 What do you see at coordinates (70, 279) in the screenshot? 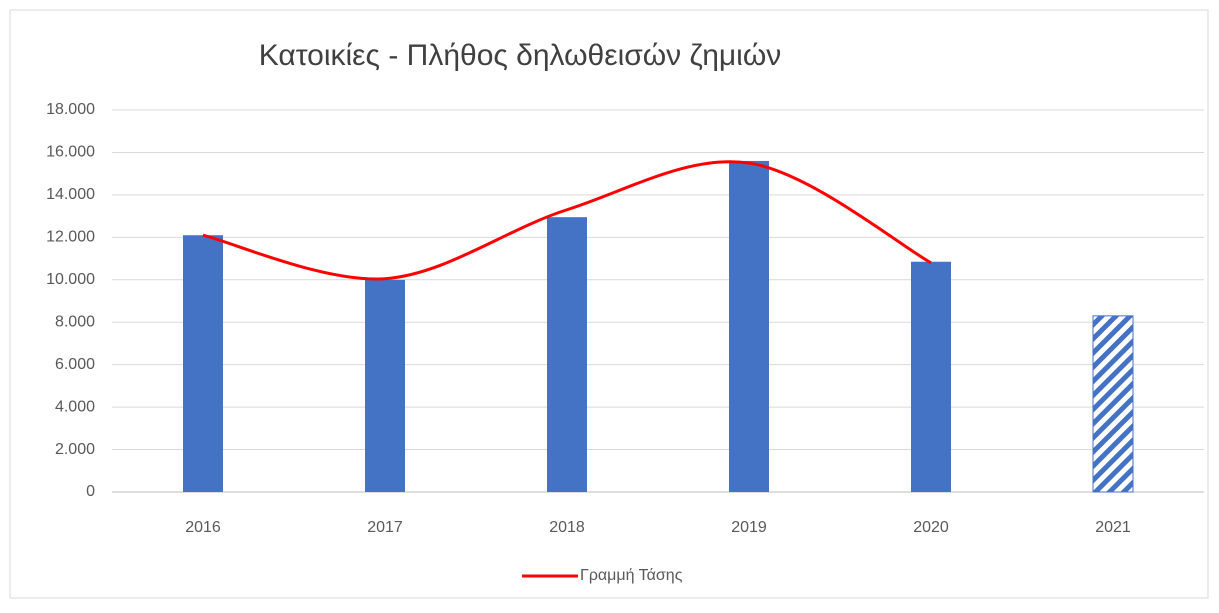
I see `y-tick-label: 10.000` at bounding box center [70, 279].